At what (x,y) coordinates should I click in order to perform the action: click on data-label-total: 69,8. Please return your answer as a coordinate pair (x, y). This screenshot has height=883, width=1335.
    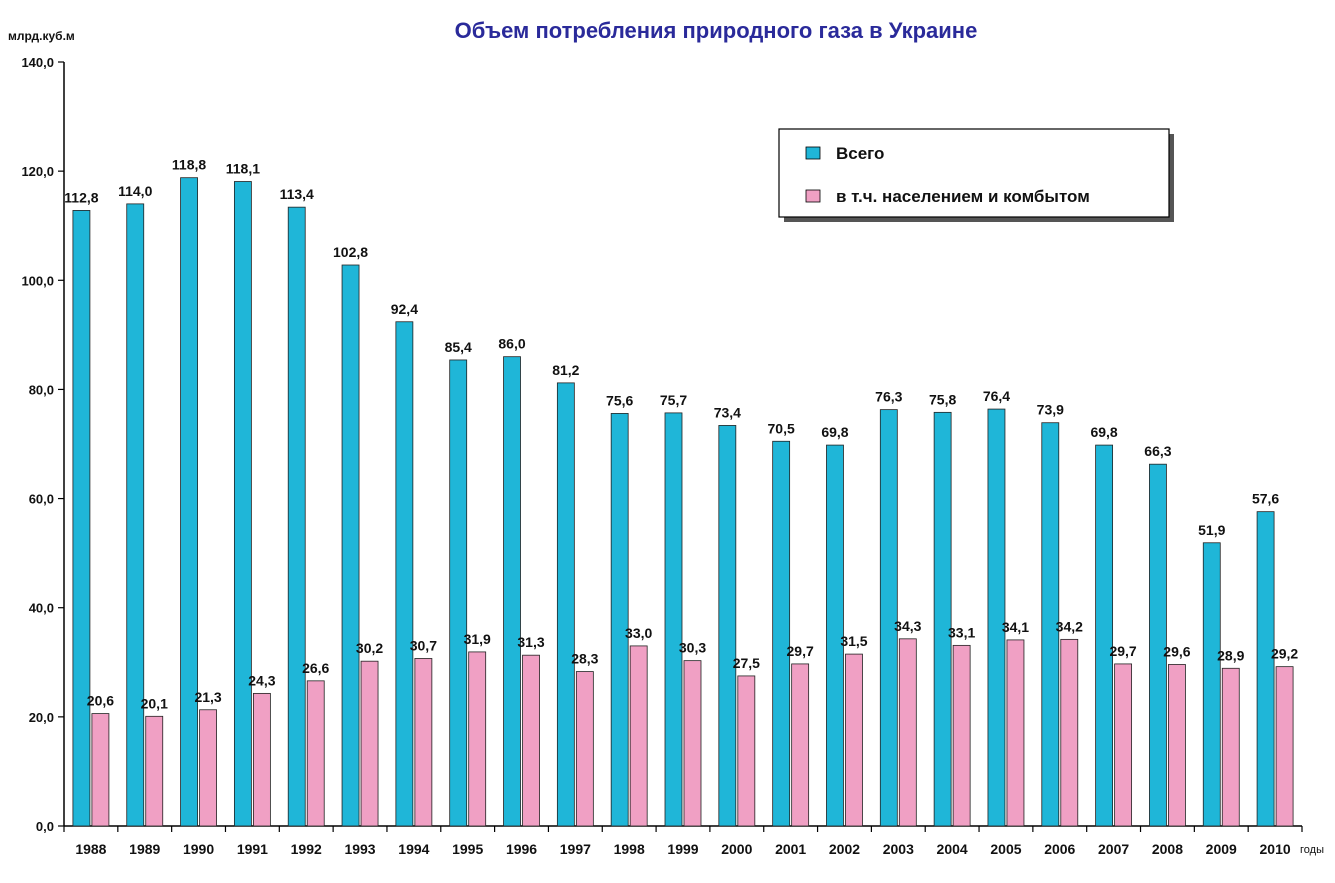
    Looking at the image, I should click on (834, 432).